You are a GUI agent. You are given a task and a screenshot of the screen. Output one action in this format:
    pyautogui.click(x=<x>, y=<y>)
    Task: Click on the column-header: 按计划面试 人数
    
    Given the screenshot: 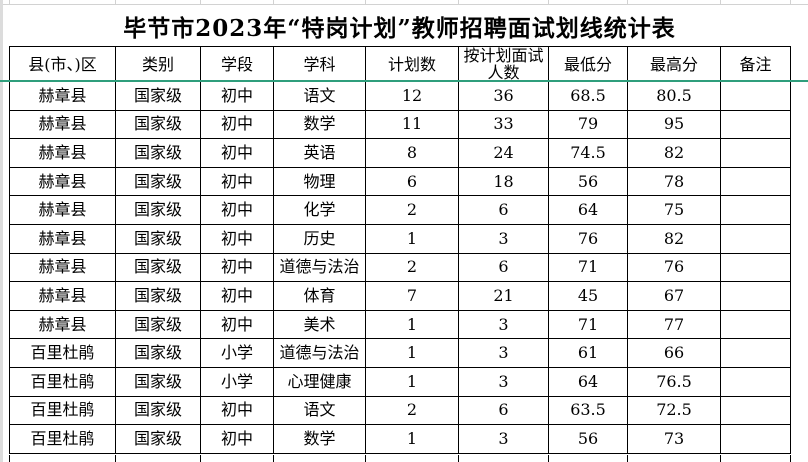 What is the action you would take?
    pyautogui.click(x=503, y=64)
    